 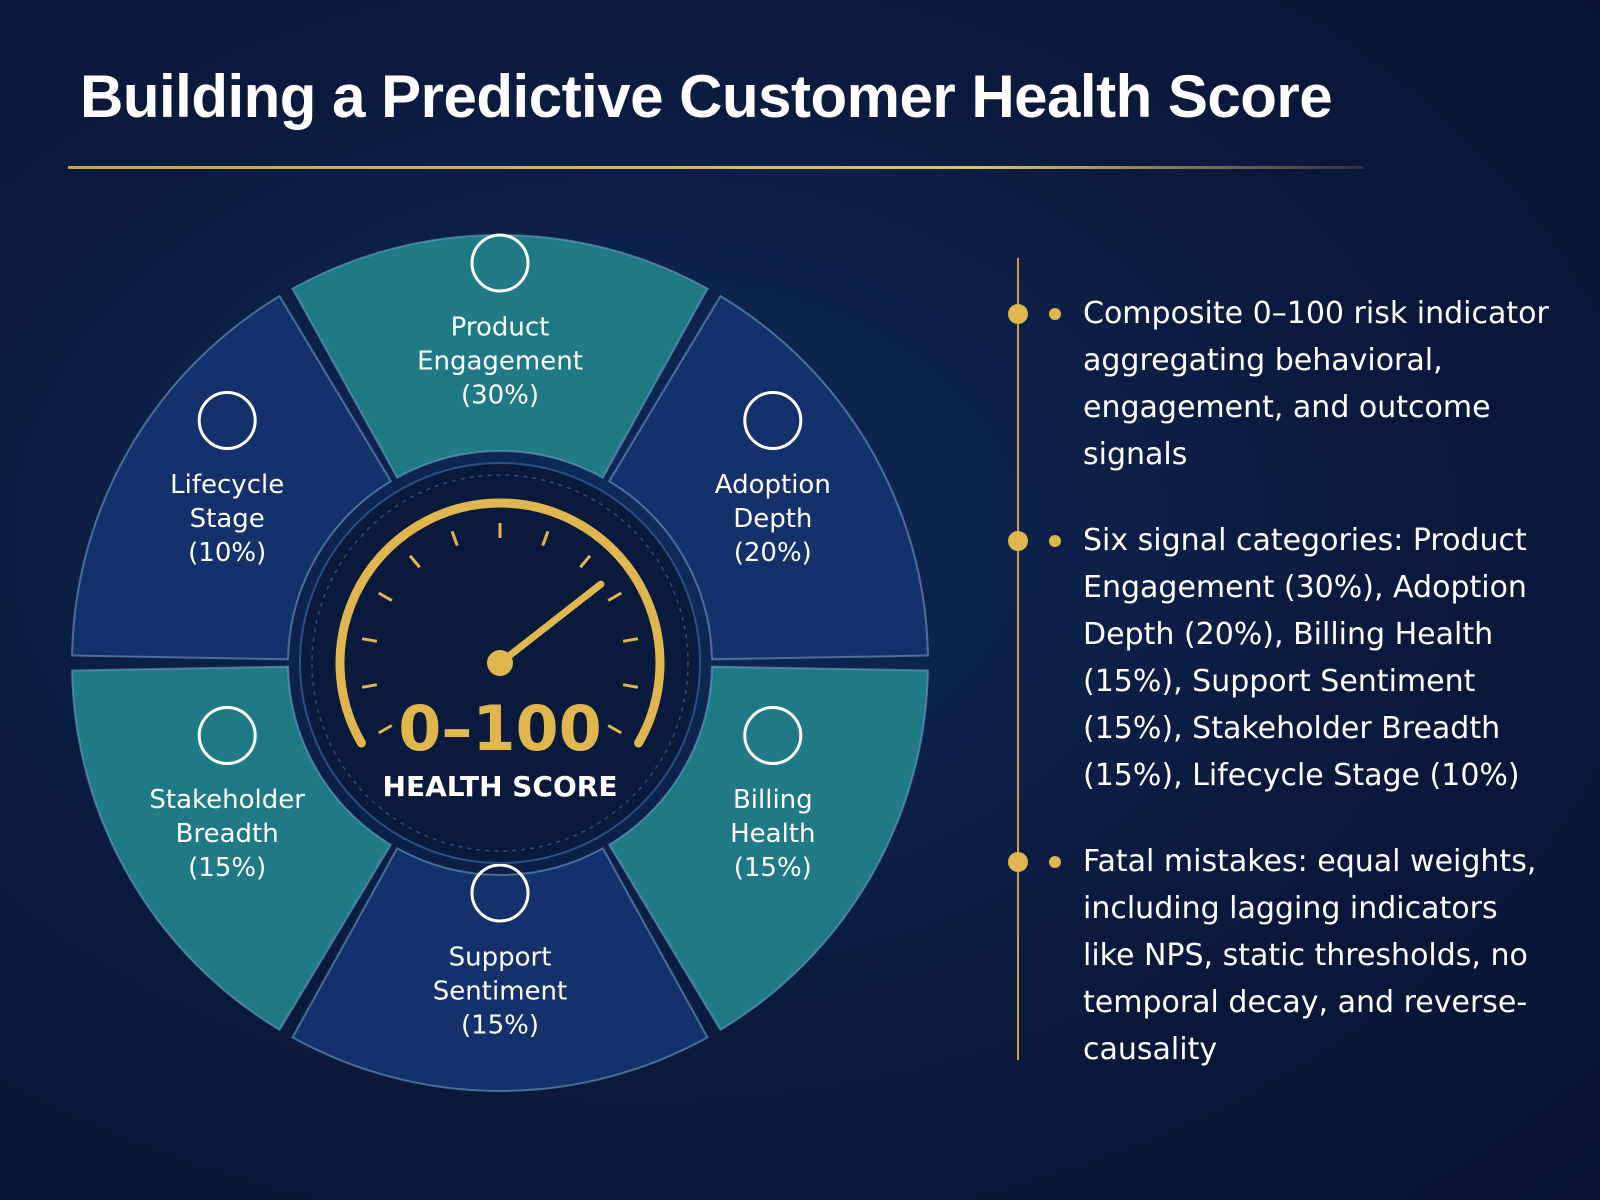 I want to click on center-caption: HEALTH SCORE, so click(x=500, y=786).